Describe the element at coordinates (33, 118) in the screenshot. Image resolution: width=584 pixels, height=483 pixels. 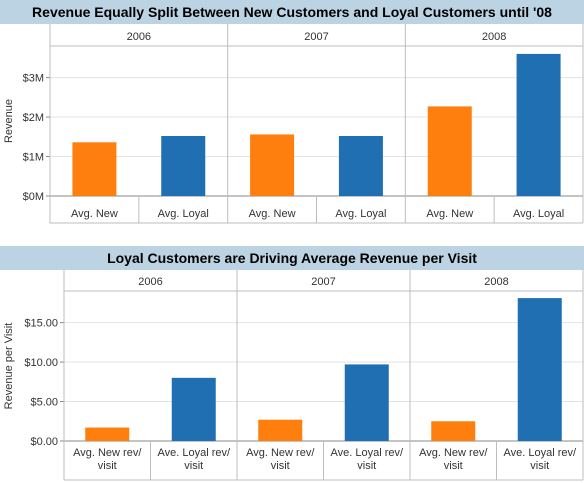
I see `y-tick-label: $2M` at that location.